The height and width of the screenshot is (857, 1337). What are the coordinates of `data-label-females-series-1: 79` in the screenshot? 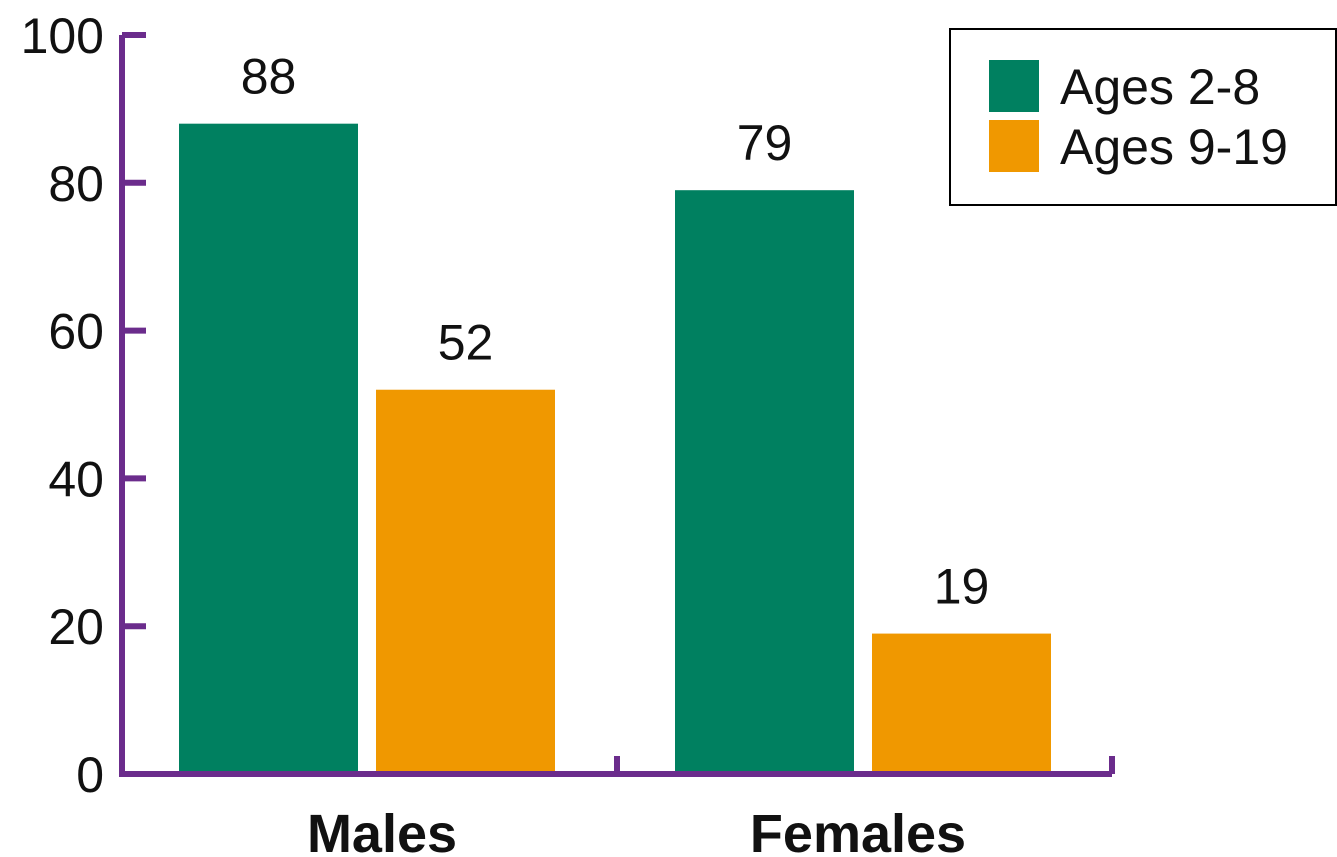 It's located at (765, 143).